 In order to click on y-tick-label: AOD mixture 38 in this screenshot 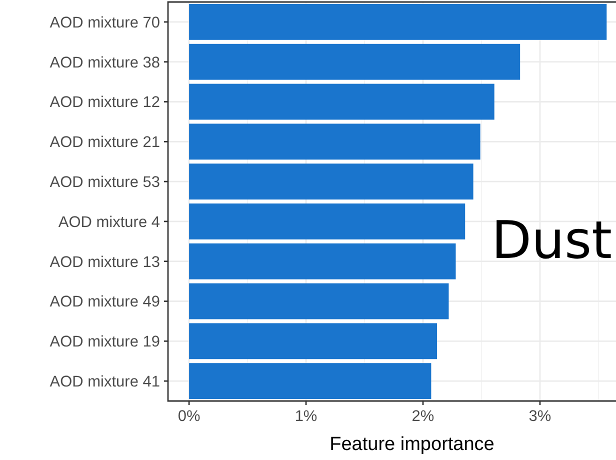, I will do `click(105, 63)`.